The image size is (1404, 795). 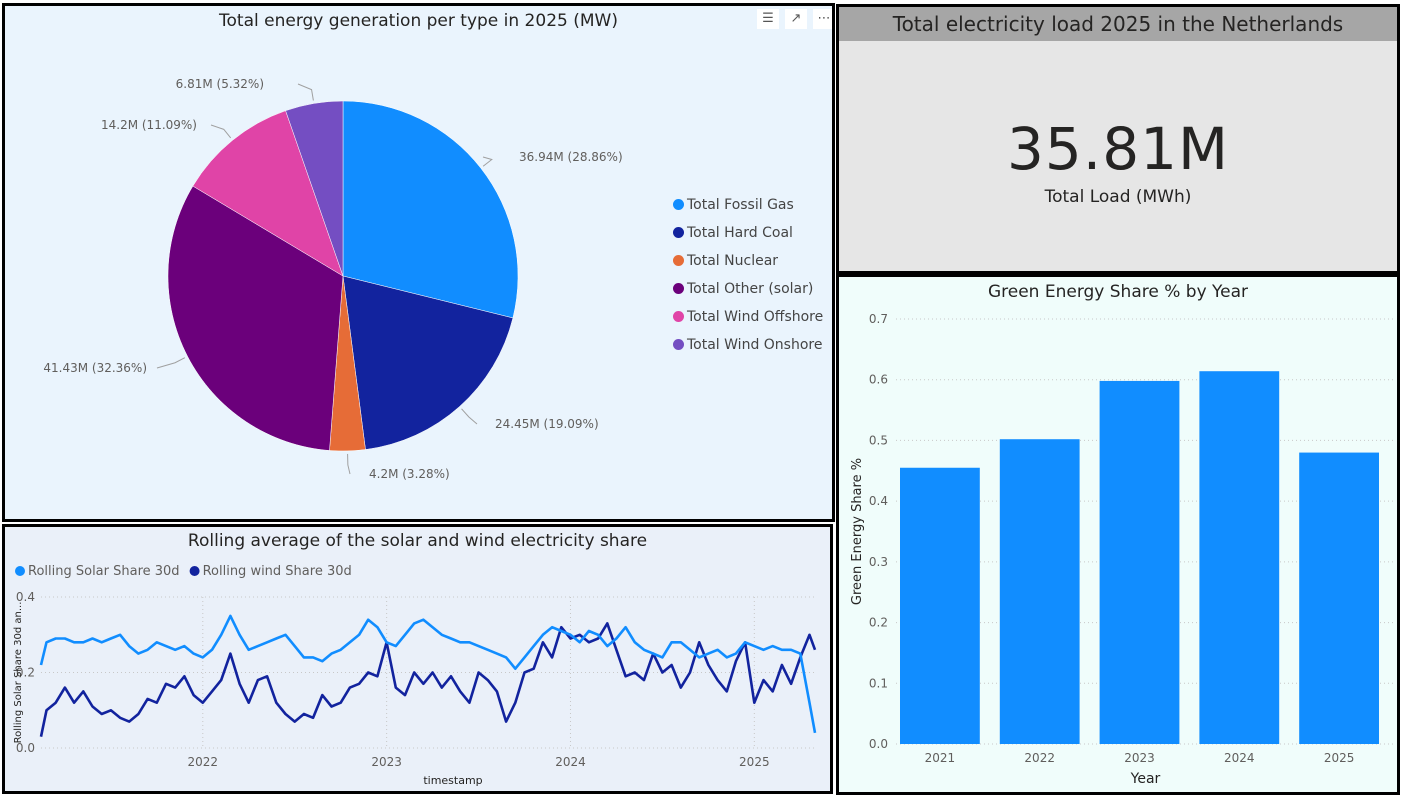 I want to click on more-options-icon: ⋯, so click(x=822, y=19).